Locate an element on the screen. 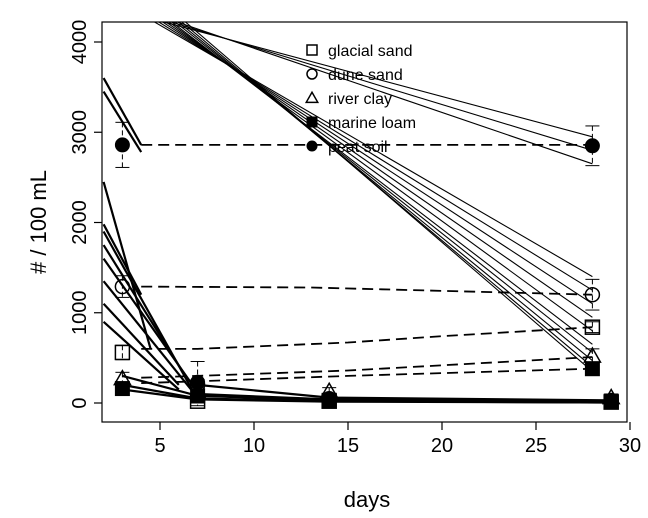 Image resolution: width=648 pixels, height=518 pixels. y-tick-label: 1000 is located at coordinates (80, 313).